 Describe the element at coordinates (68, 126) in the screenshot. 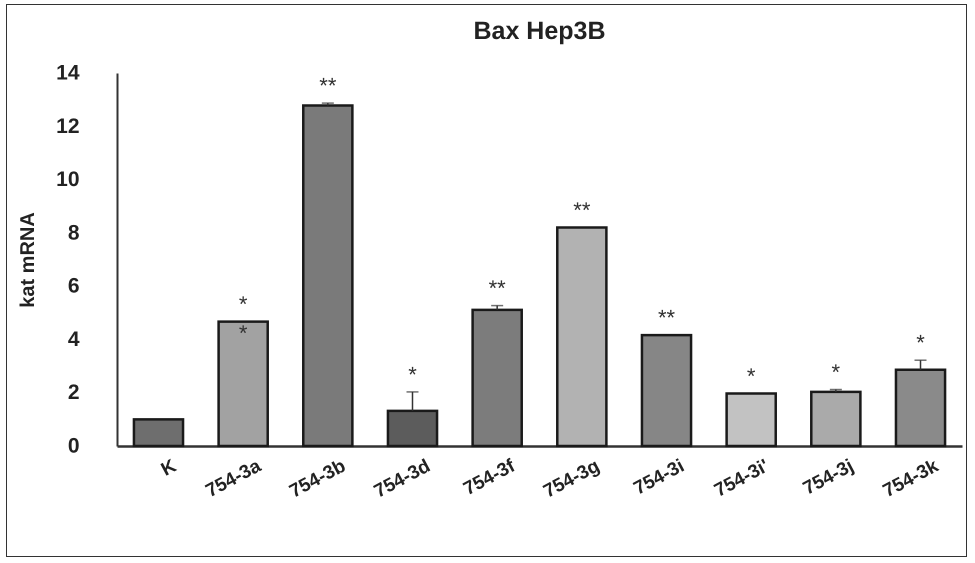

I see `y-tick-label: 12` at that location.